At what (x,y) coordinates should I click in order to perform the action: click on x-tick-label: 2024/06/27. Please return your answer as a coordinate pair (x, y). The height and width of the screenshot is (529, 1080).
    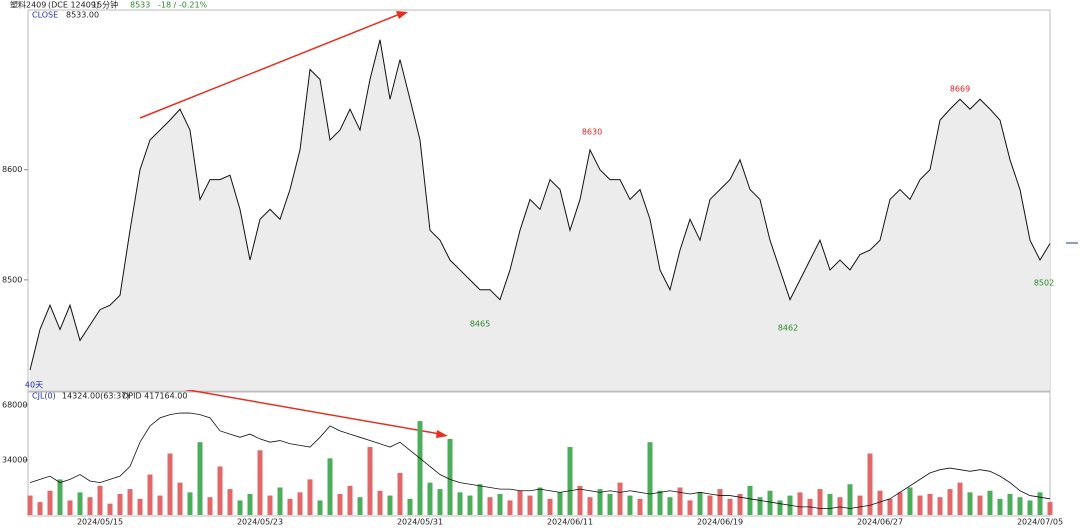
    Looking at the image, I should click on (880, 522).